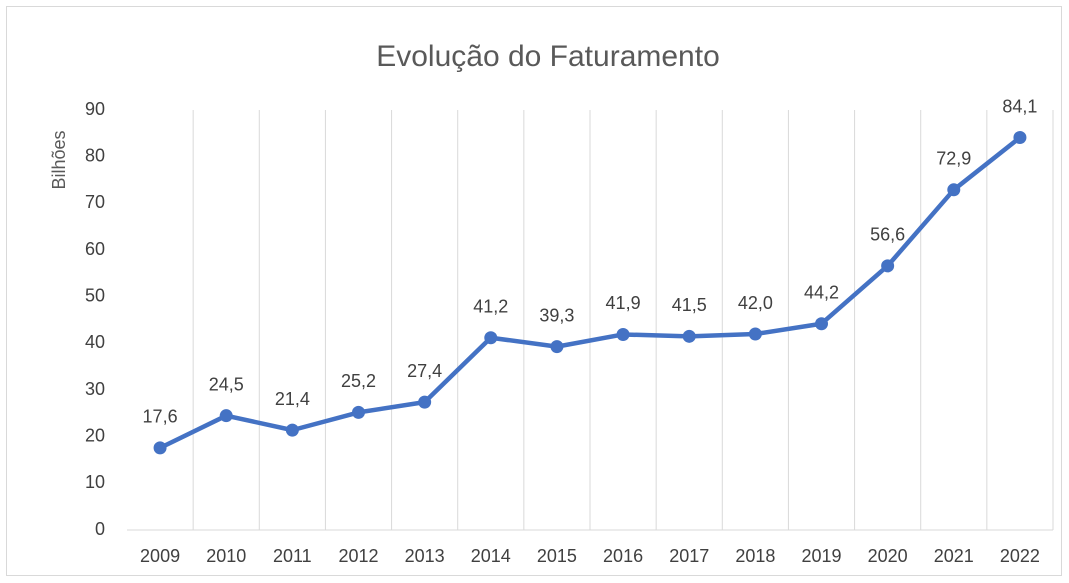 The height and width of the screenshot is (583, 1069). Describe the element at coordinates (755, 303) in the screenshot. I see `data-label: 42,0` at that location.